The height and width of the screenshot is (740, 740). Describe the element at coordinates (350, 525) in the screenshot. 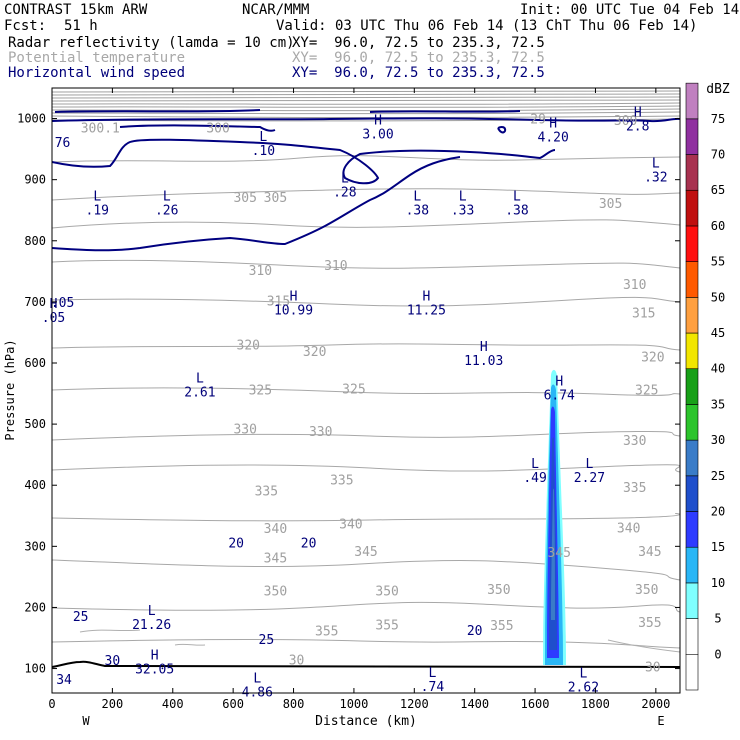

I see `theta-label: 340` at that location.